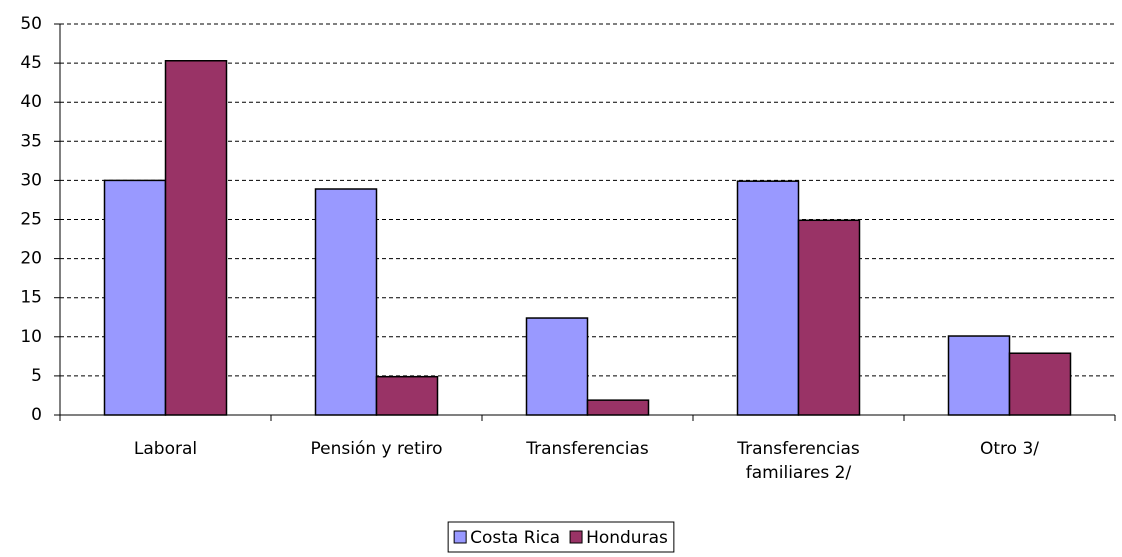 The height and width of the screenshot is (557, 1122). What do you see at coordinates (31, 141) in the screenshot?
I see `y-tick-label: 35` at bounding box center [31, 141].